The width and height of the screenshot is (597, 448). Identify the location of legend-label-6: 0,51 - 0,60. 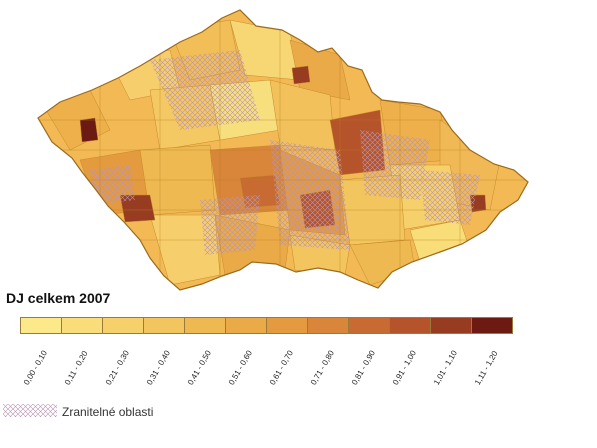
(240, 367).